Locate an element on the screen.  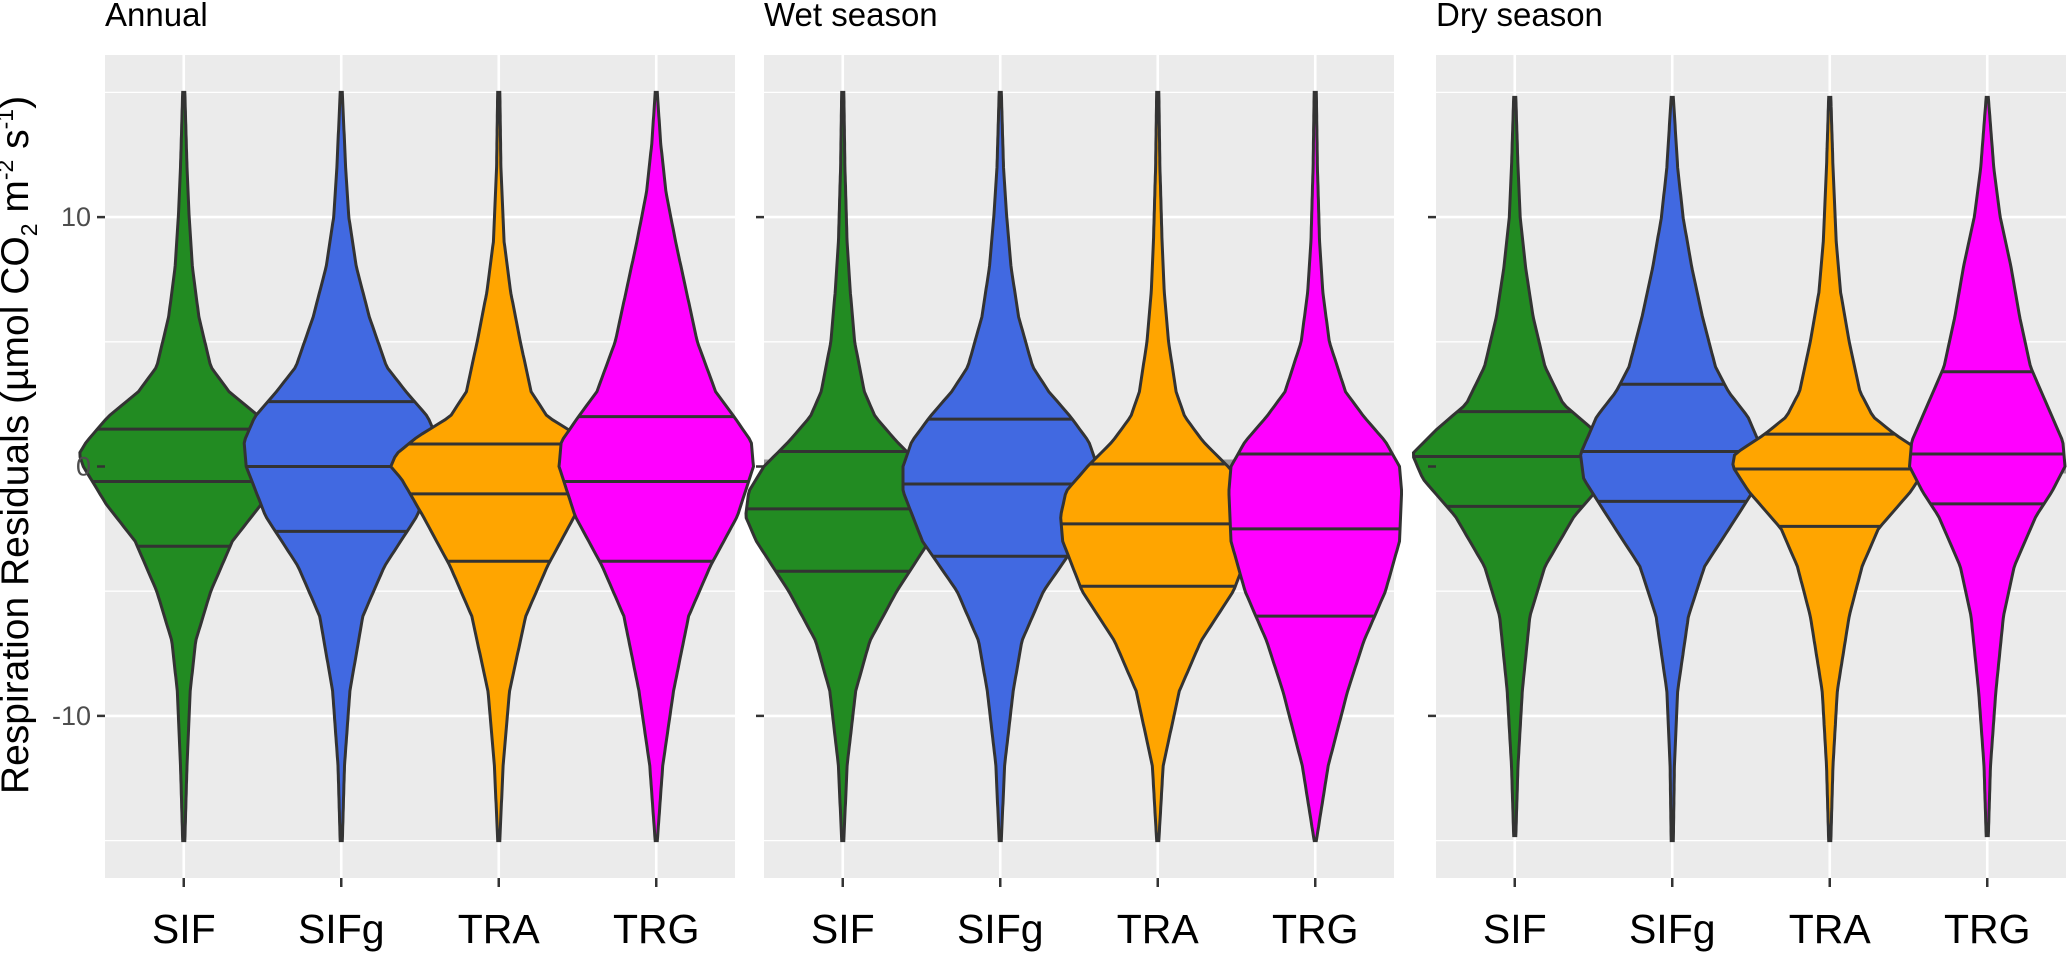
y-axis-title-end: ) is located at coordinates (18, 102).